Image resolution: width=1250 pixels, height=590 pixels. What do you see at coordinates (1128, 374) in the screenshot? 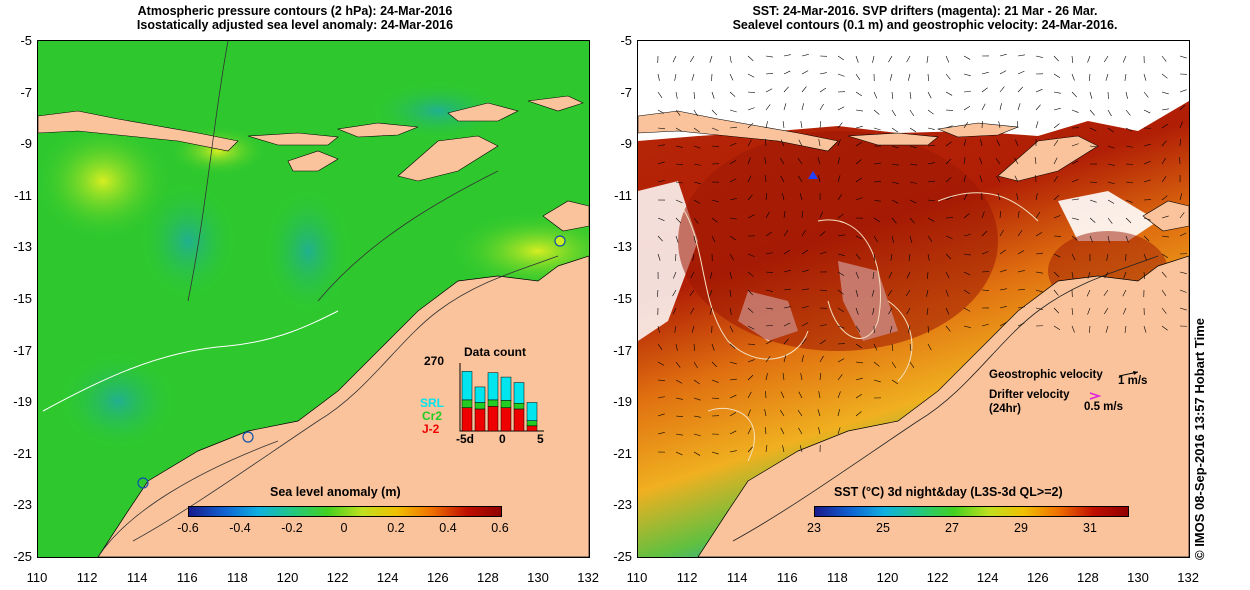
I see `geostrophic-arrow-icon` at bounding box center [1128, 374].